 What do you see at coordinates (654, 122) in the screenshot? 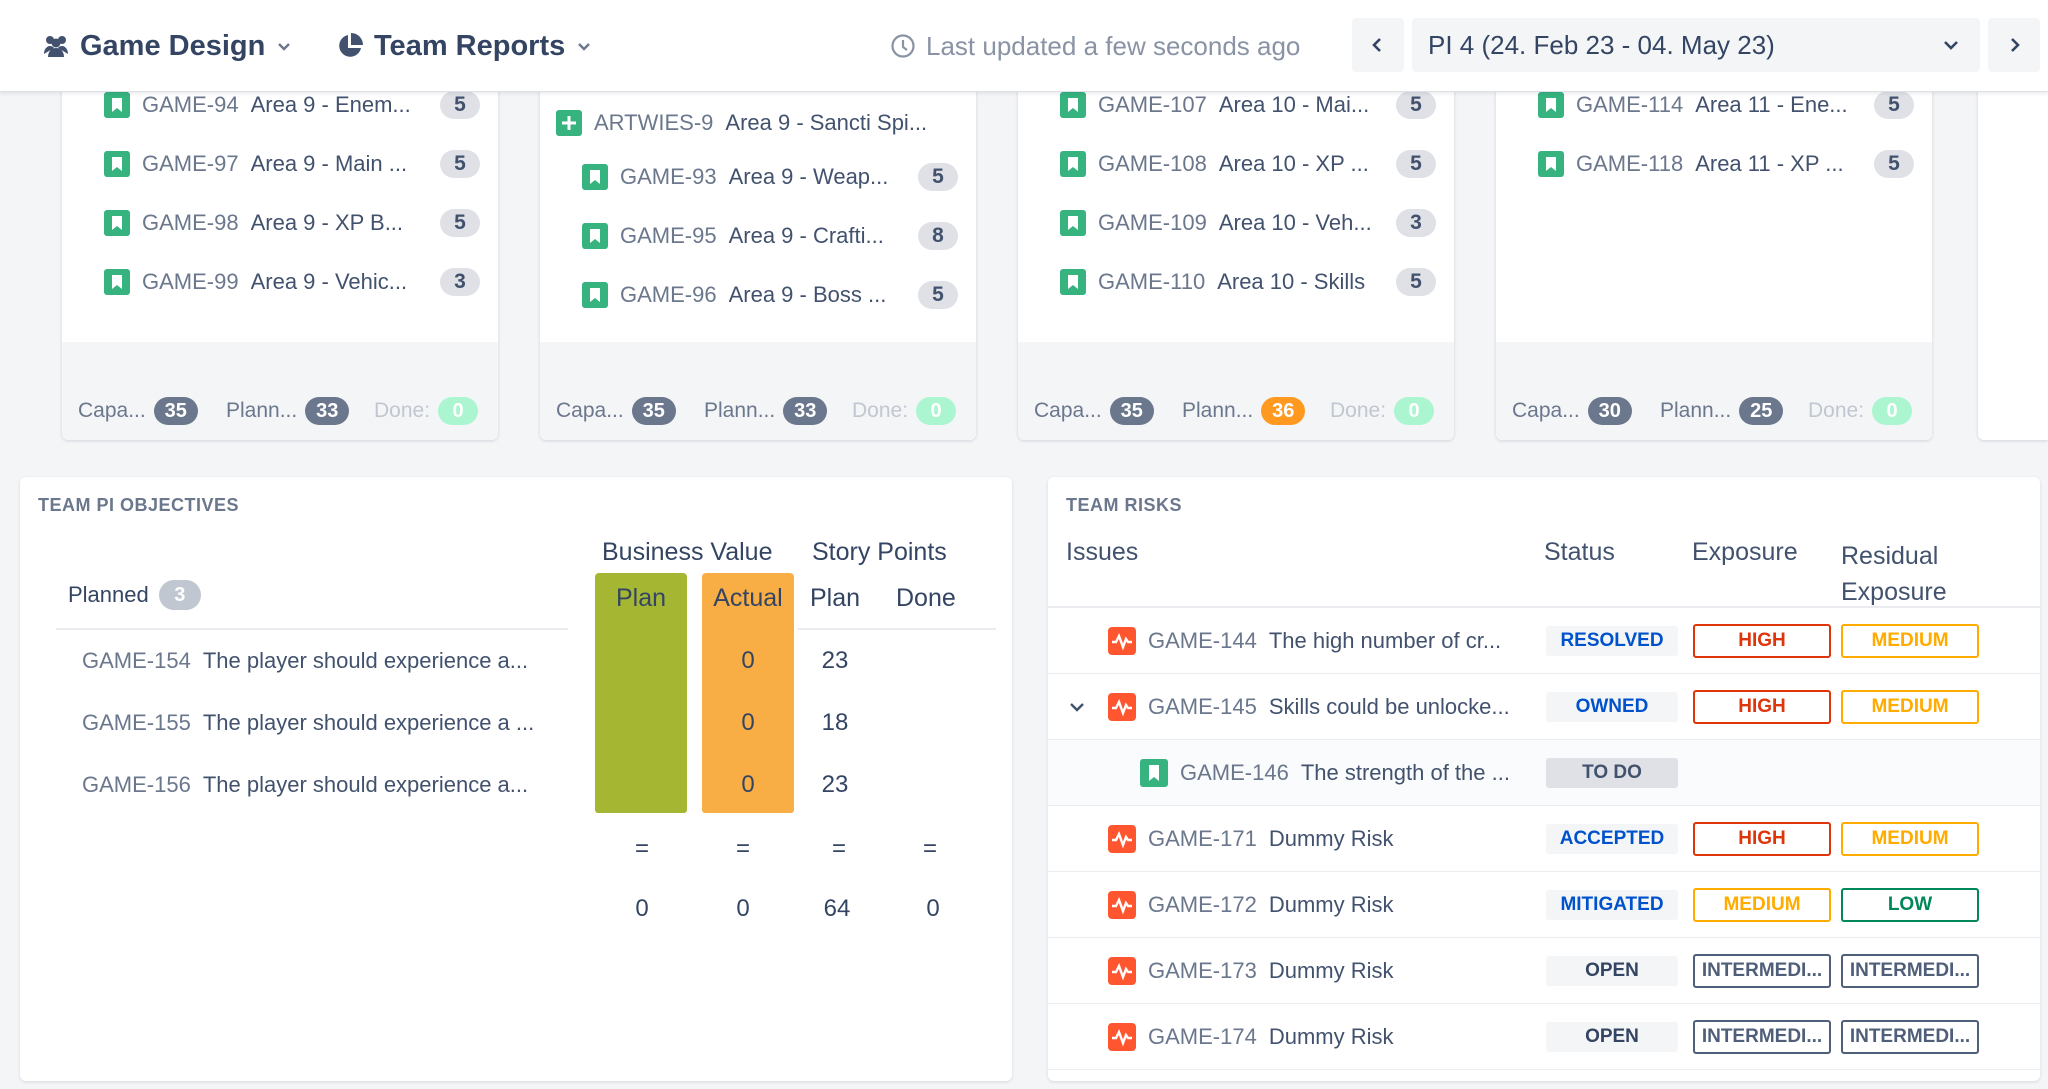
I see `epic-key: ARTWIES-9` at bounding box center [654, 122].